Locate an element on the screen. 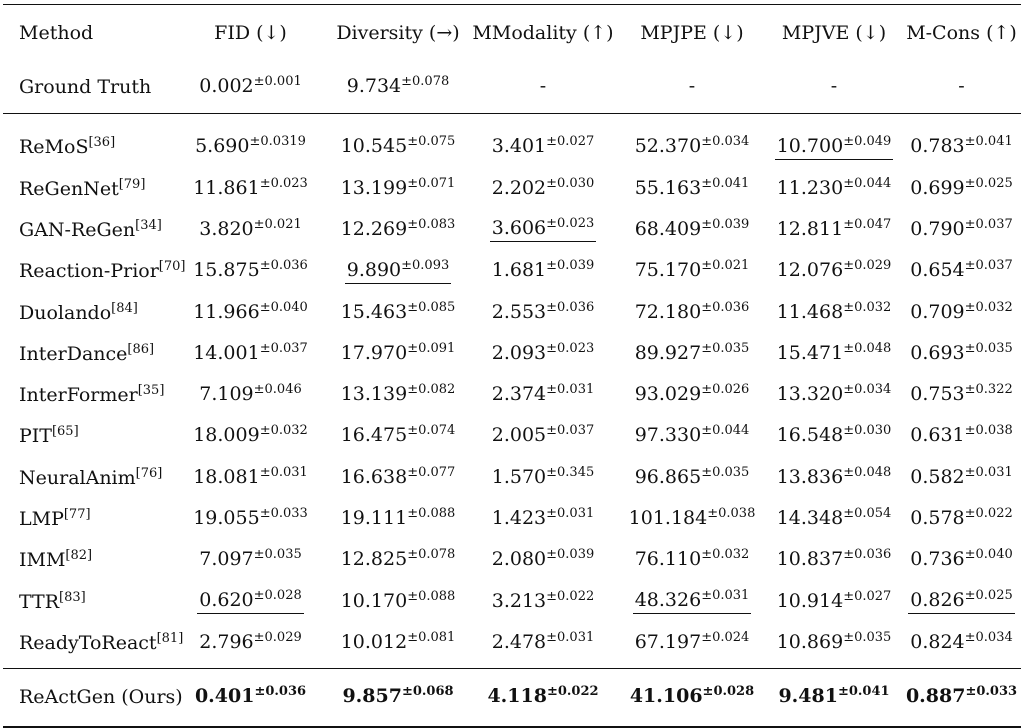 The image size is (1024, 728). value-std: ±0.081 is located at coordinates (431, 637).